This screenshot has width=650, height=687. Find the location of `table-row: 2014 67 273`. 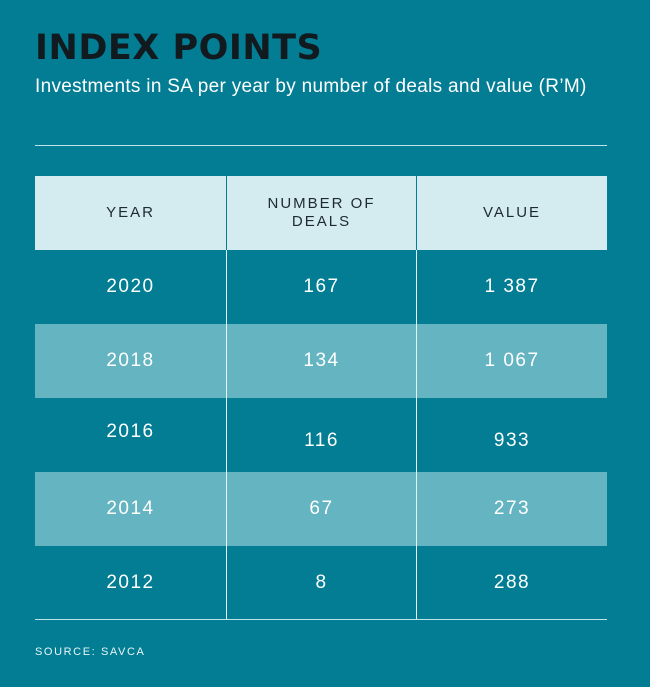

table-row: 2014 67 273 is located at coordinates (321, 509).